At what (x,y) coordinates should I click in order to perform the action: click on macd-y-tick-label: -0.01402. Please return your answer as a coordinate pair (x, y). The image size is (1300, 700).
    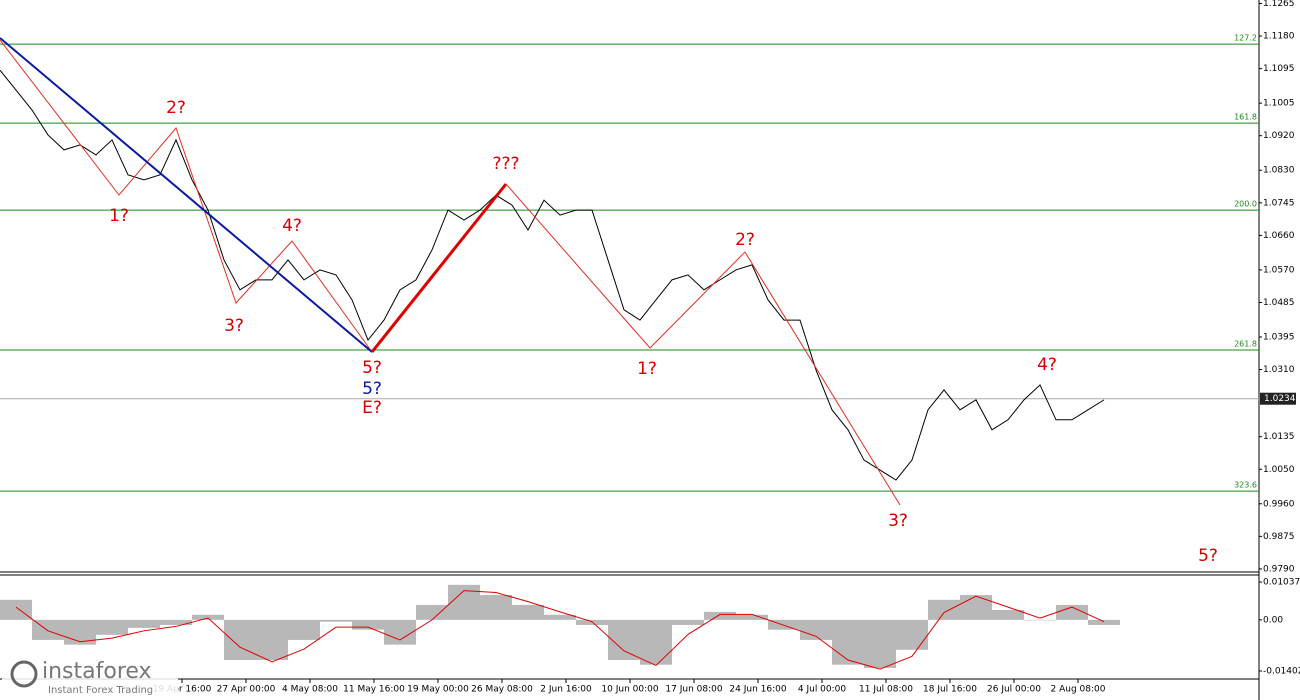
    Looking at the image, I should click on (1281, 672).